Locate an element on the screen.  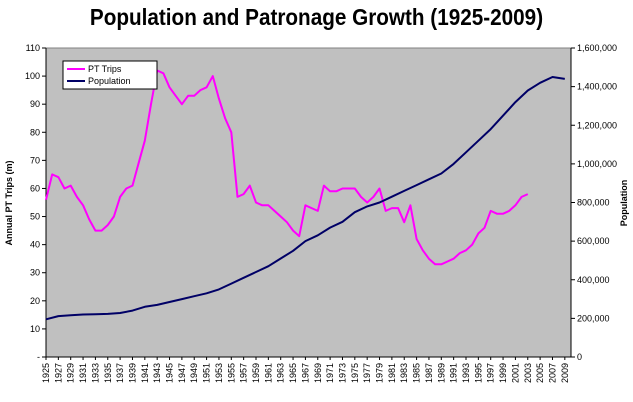
x-tick-label: 1981 is located at coordinates (392, 373).